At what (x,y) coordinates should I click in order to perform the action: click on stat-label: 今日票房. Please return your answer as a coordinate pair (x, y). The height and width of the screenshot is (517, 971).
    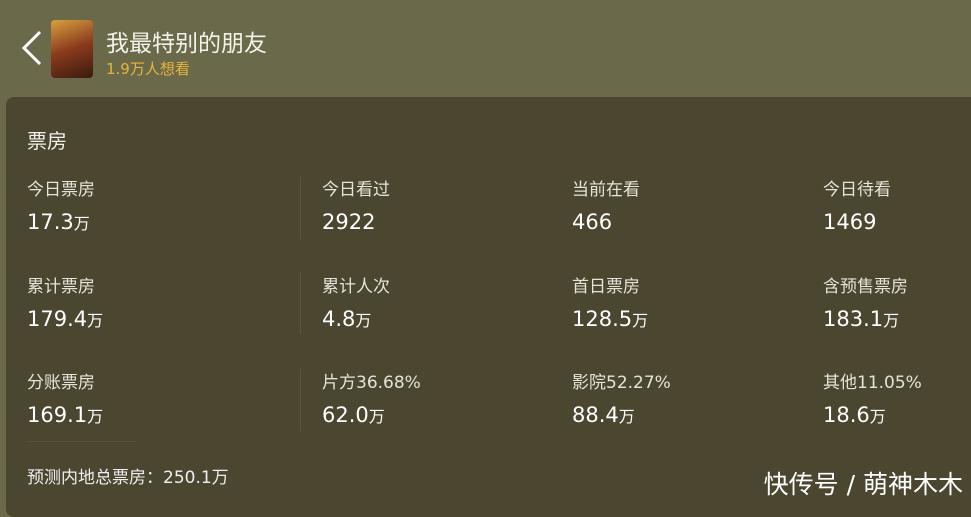
    Looking at the image, I should click on (61, 190).